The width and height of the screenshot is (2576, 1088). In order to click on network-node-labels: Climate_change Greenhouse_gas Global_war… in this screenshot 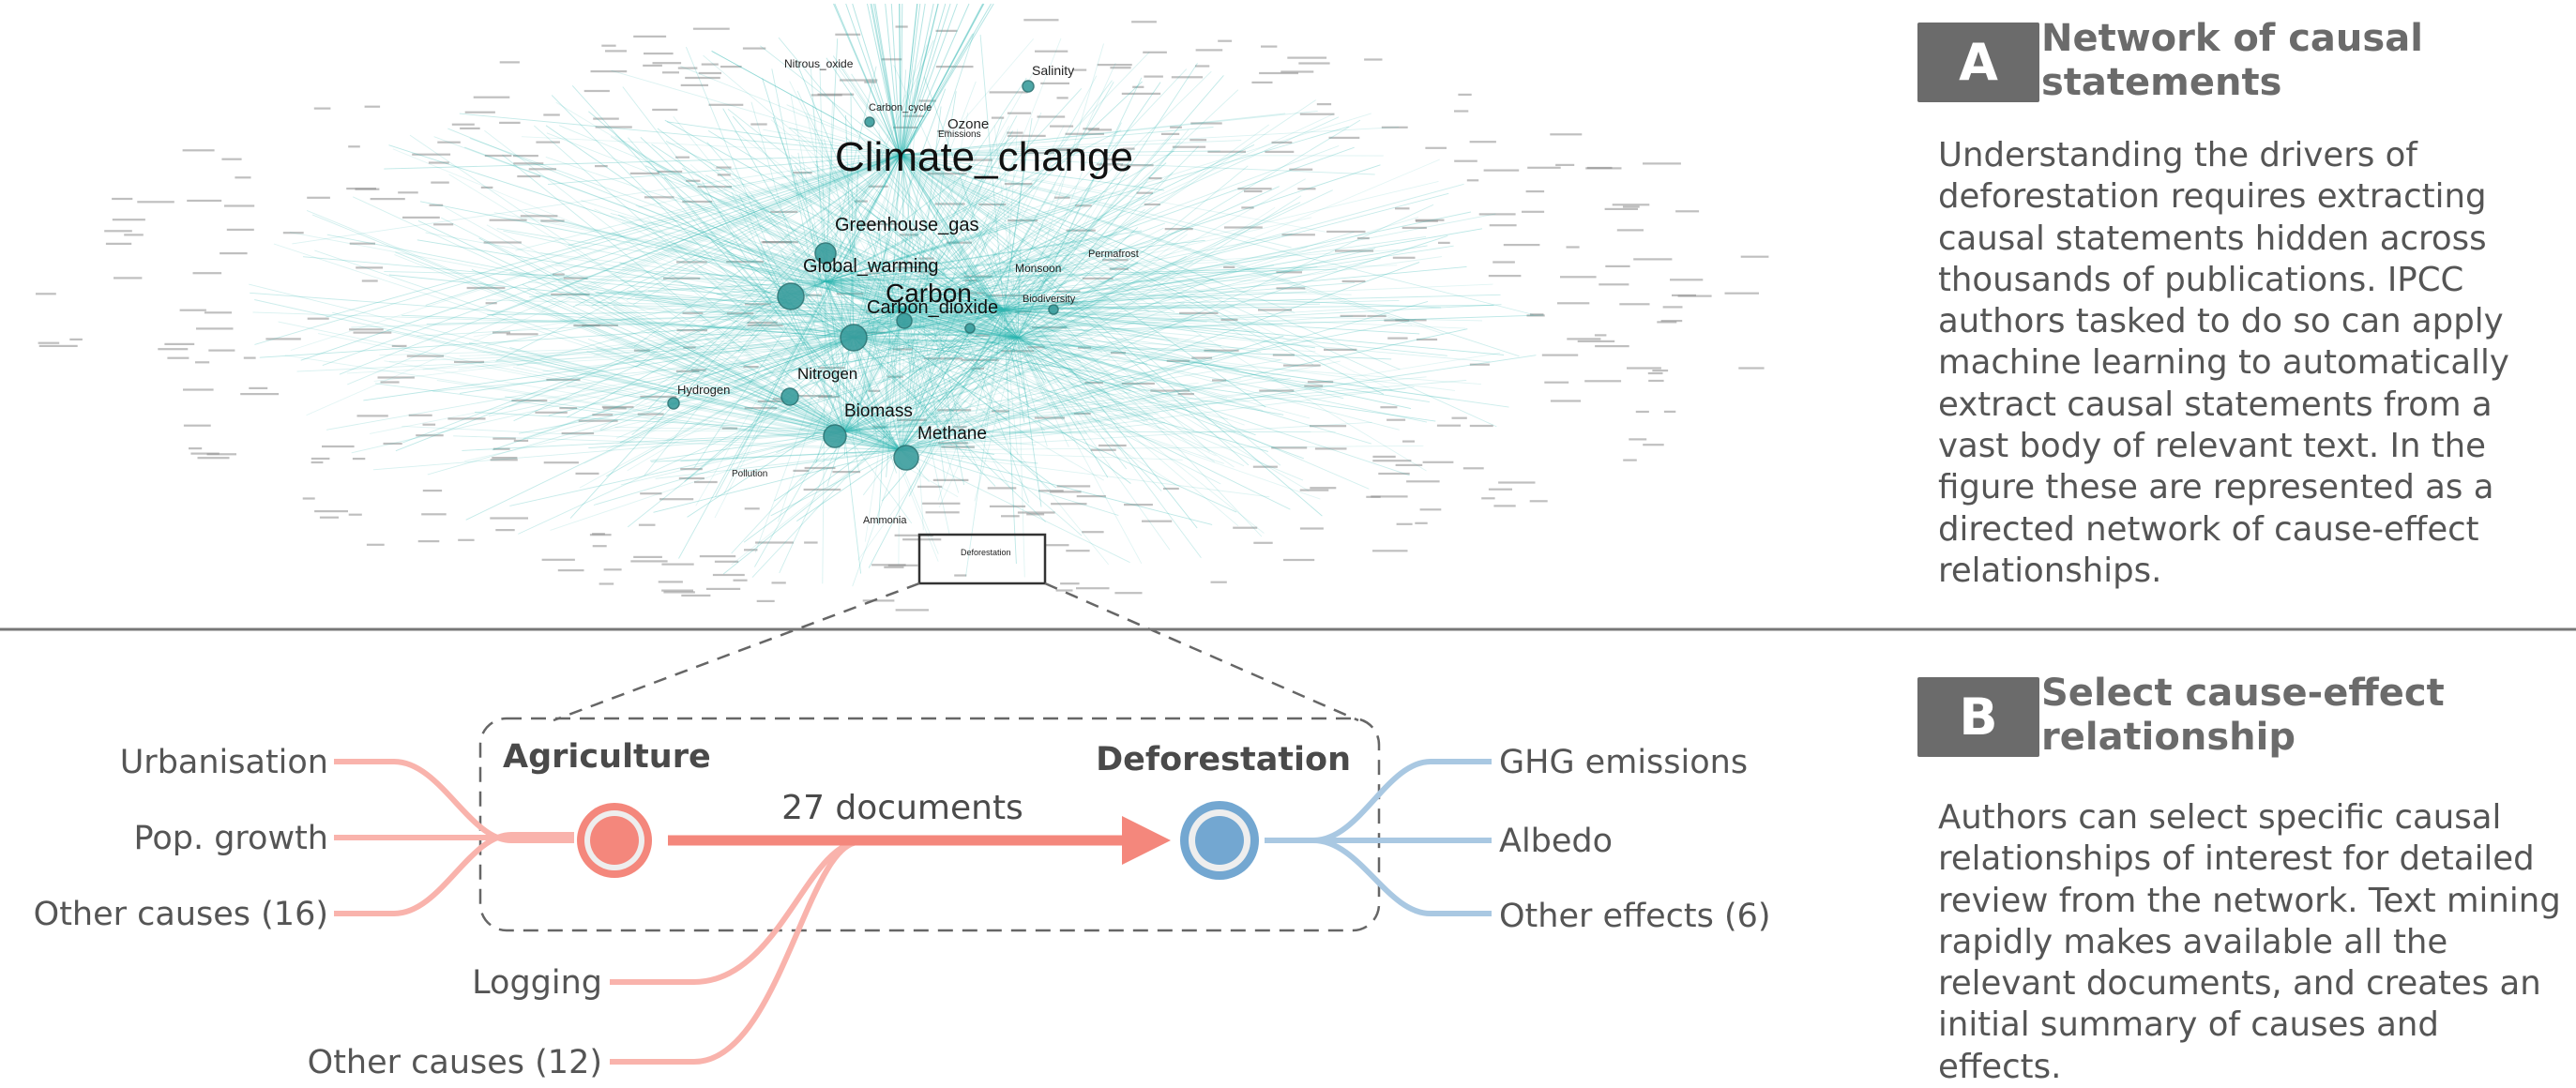, I will do `click(908, 307)`.